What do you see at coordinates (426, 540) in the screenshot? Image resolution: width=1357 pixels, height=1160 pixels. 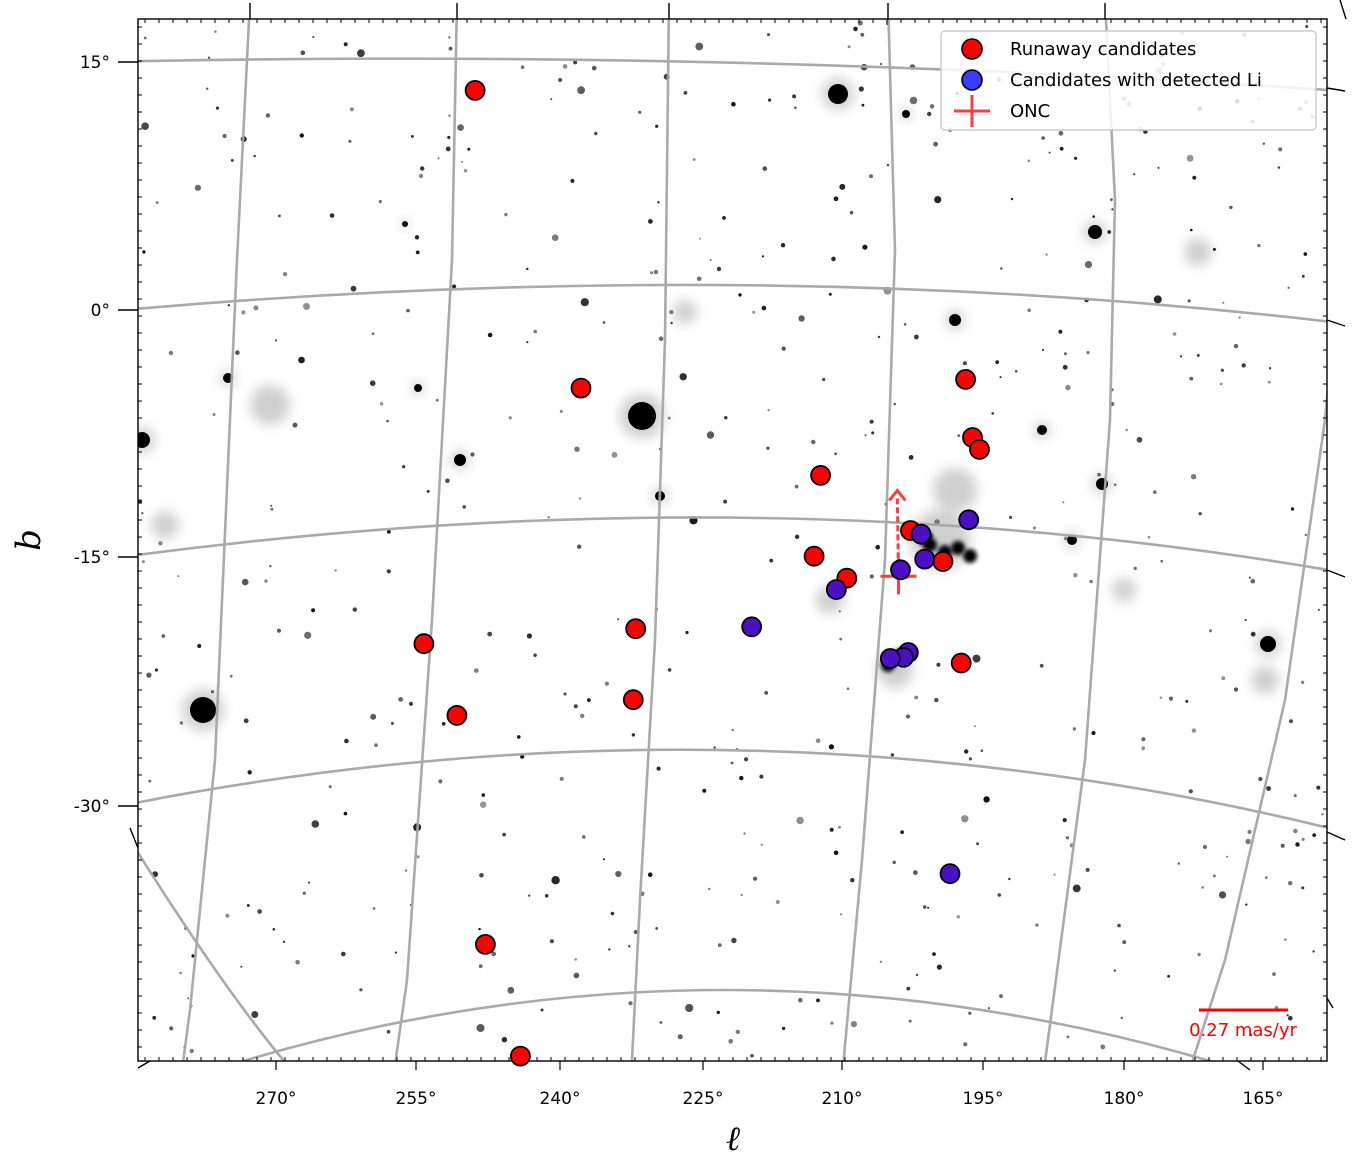 I see `meridian-line` at bounding box center [426, 540].